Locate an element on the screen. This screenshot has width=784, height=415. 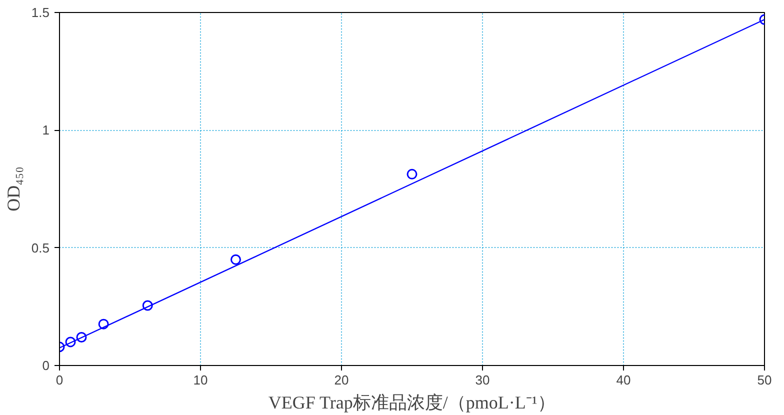
y-tick-label: 1.5 is located at coordinates (40, 12).